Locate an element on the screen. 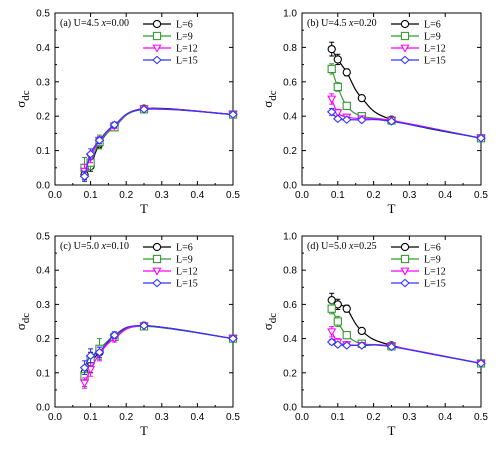 This screenshot has width=498, height=454. panel-label-value: =0.10 is located at coordinates (117, 246).